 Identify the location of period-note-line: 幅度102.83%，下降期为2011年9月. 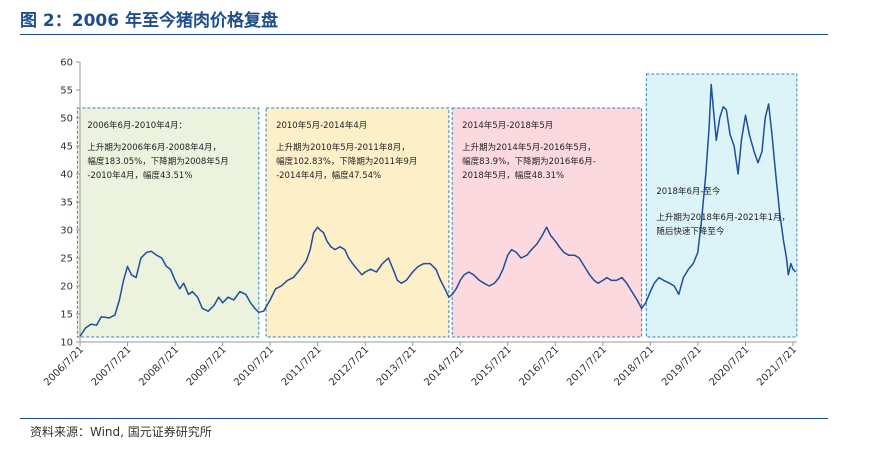
(346, 161).